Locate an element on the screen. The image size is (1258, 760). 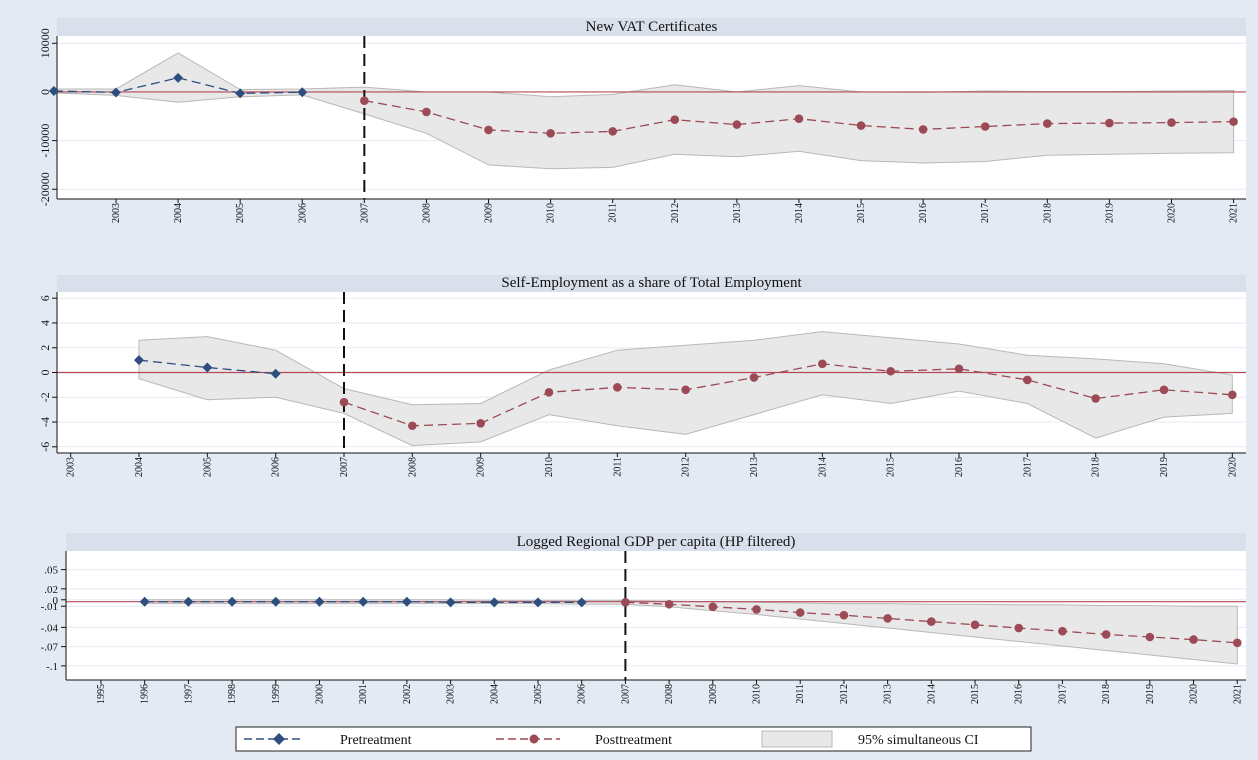
x-tick-label: 1995 is located at coordinates (101, 694).